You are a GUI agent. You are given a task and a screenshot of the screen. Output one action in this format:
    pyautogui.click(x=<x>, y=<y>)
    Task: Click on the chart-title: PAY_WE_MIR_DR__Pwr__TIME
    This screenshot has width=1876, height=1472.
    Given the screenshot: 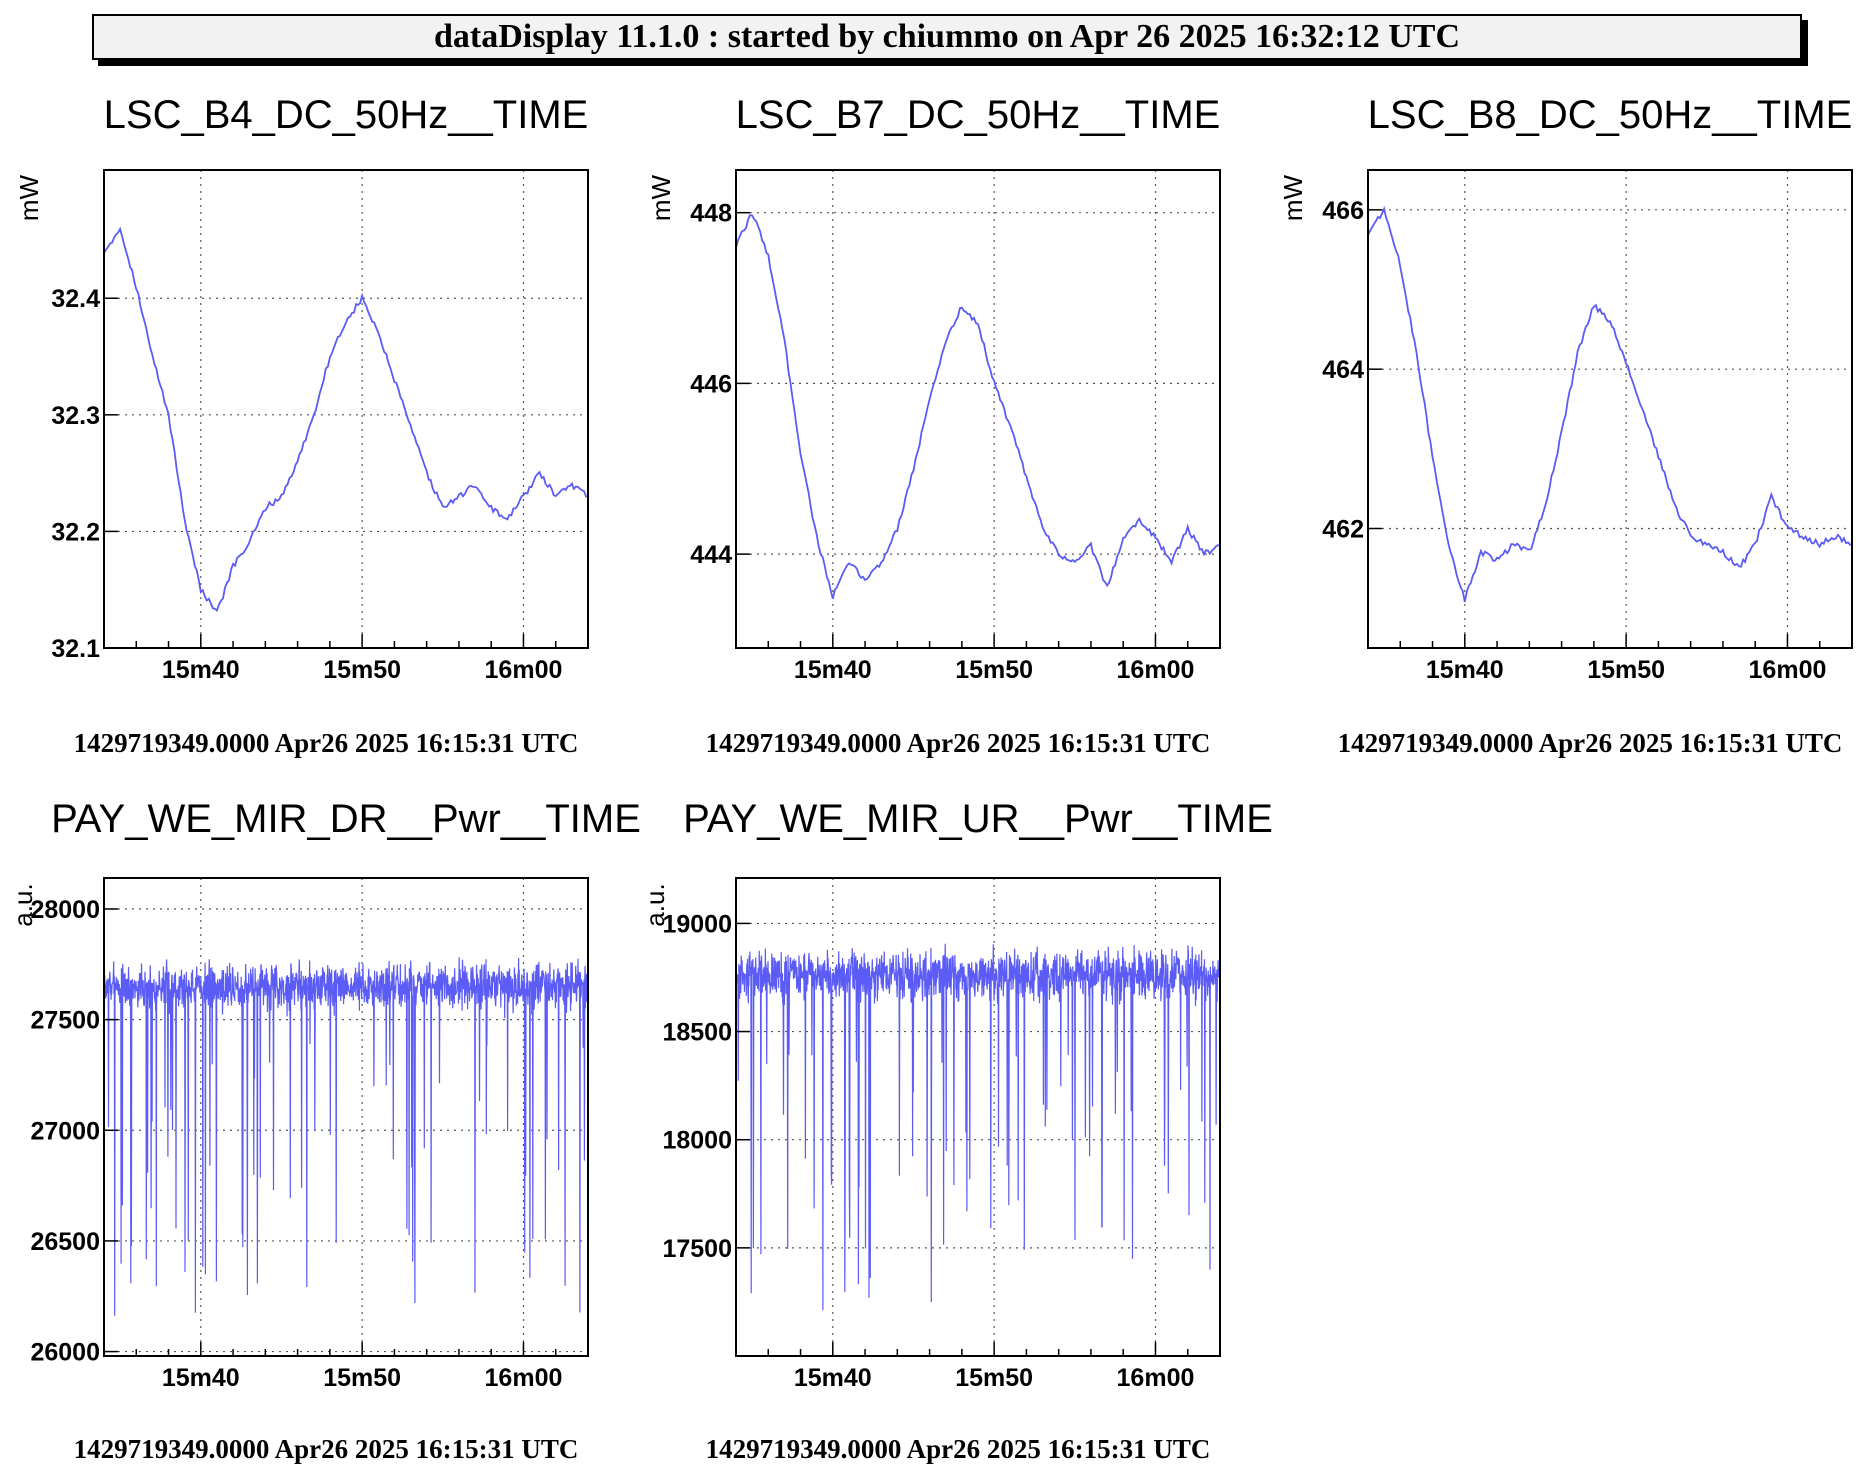 What is the action you would take?
    pyautogui.click(x=346, y=819)
    